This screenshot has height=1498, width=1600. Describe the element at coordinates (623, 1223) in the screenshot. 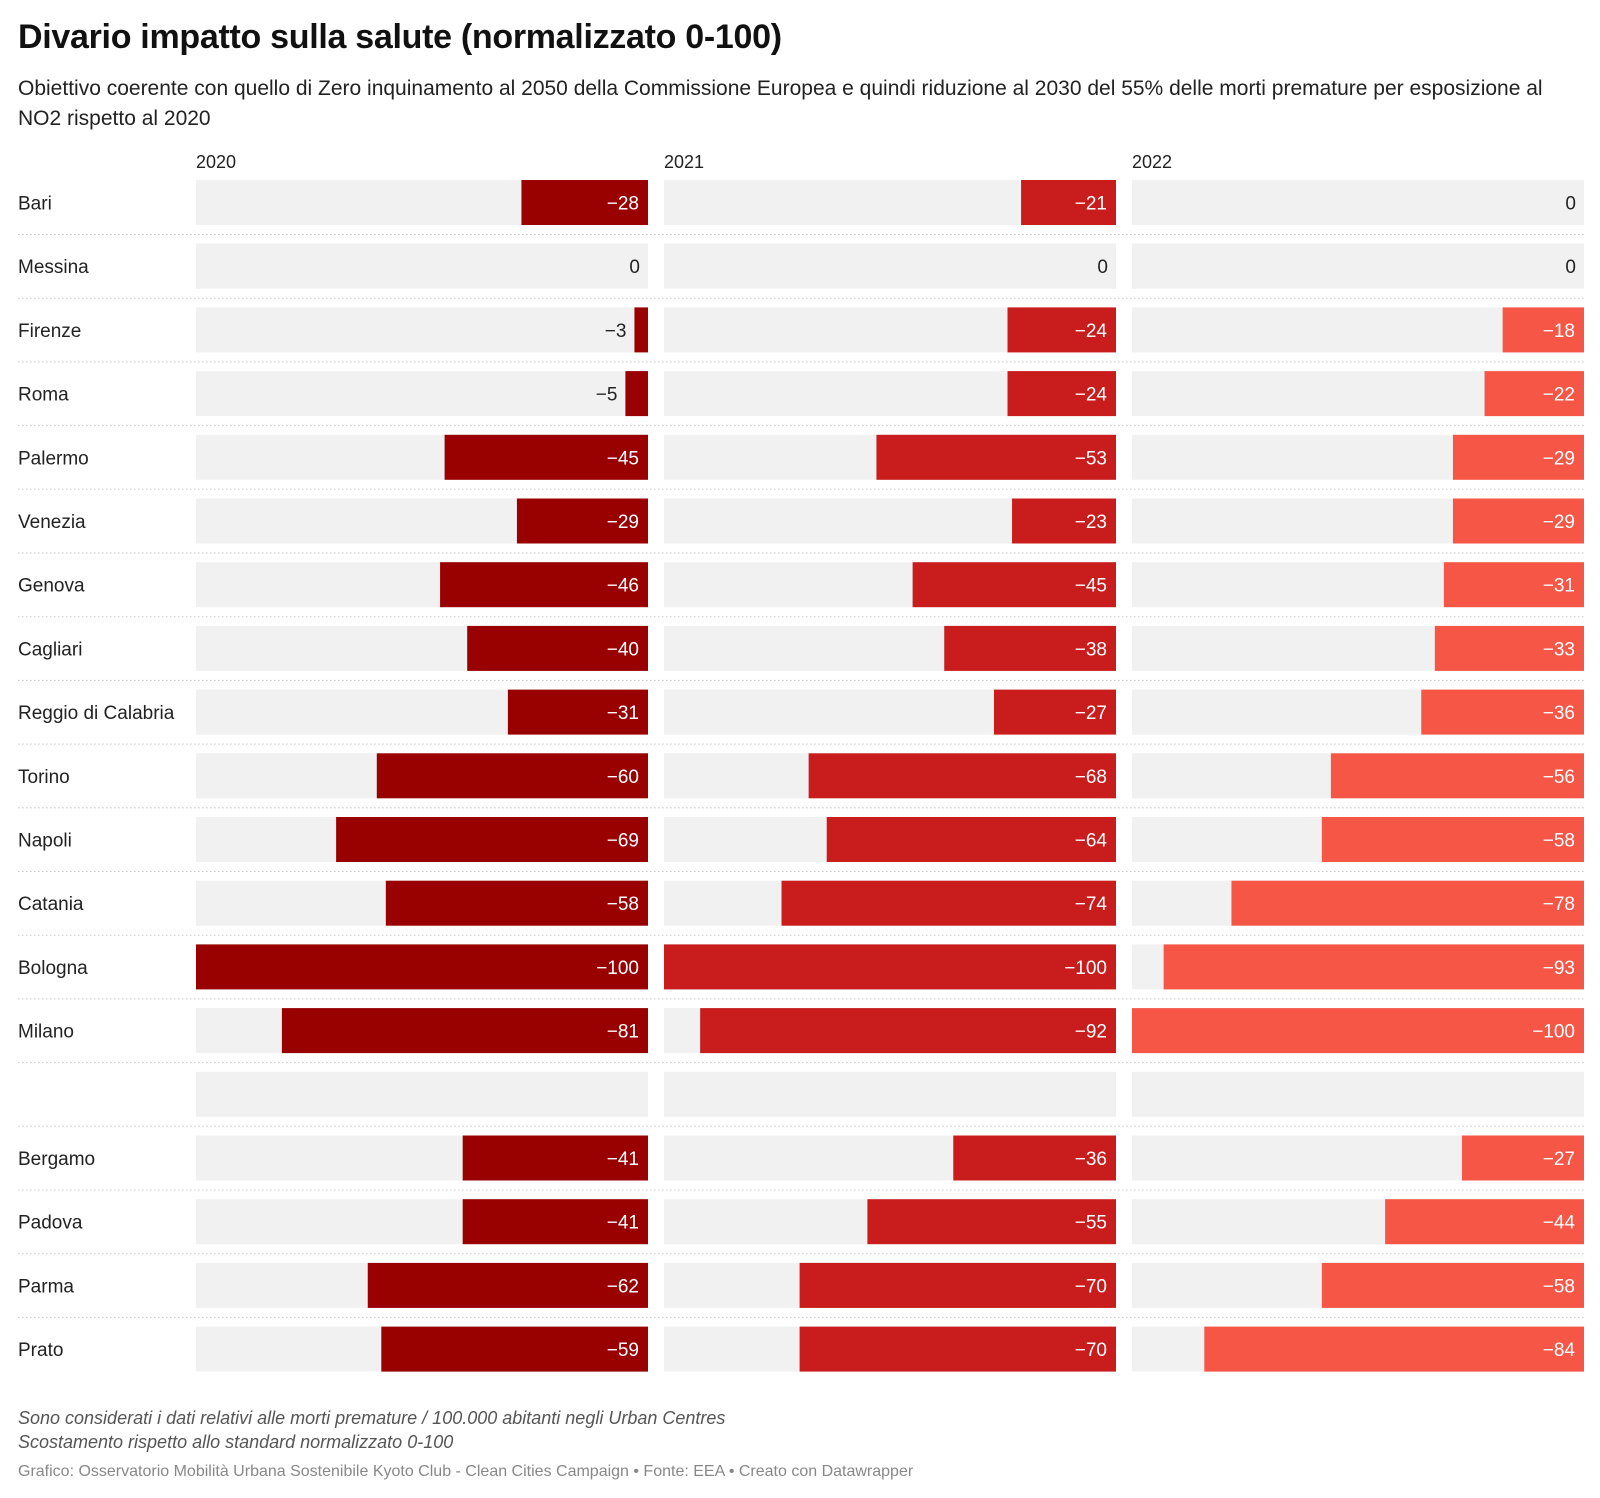

I see `data-label: −41` at that location.